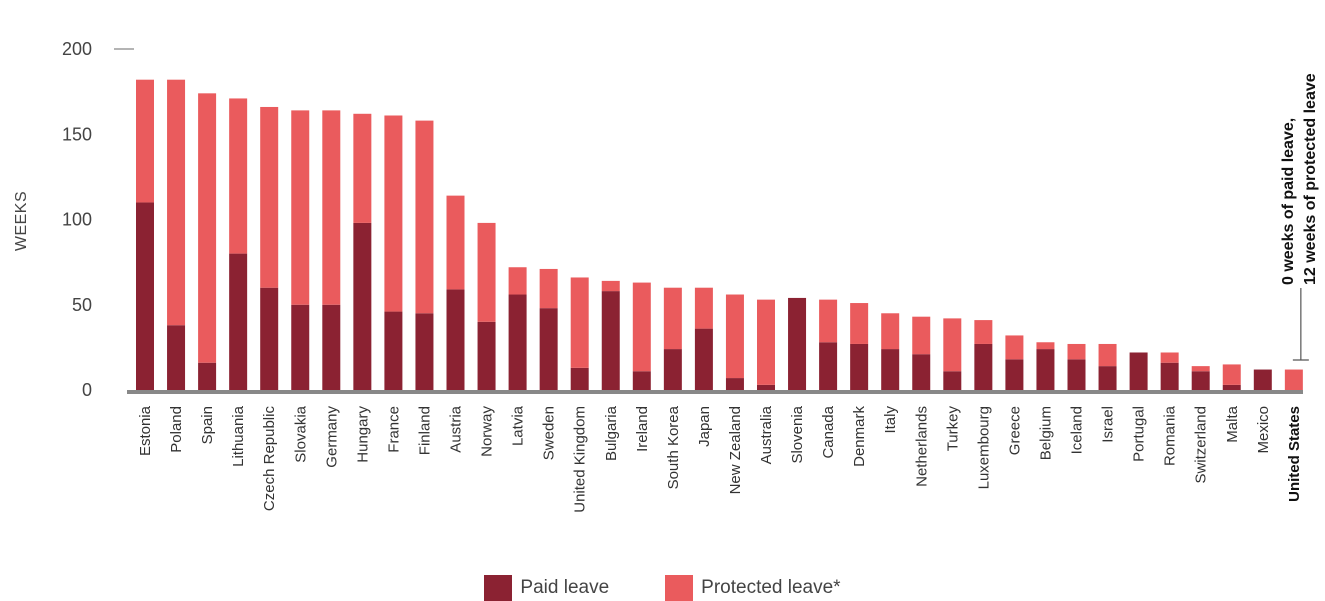 Image resolution: width=1325 pixels, height=601 pixels. Describe the element at coordinates (1107, 378) in the screenshot. I see `bar-israel-paid-leave` at that location.